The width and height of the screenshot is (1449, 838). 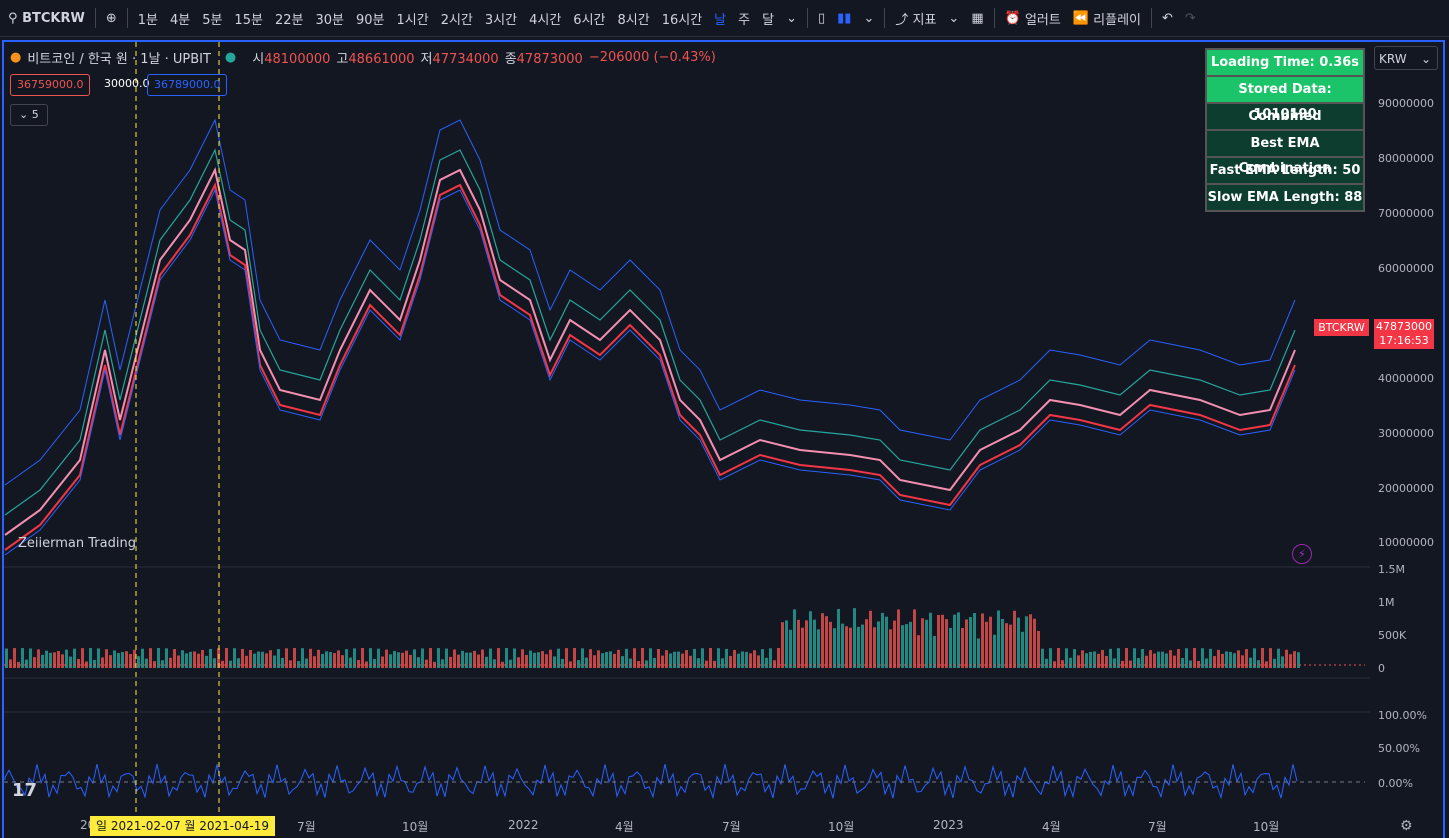 What do you see at coordinates (768, 20) in the screenshot?
I see `interval-button: 달` at bounding box center [768, 20].